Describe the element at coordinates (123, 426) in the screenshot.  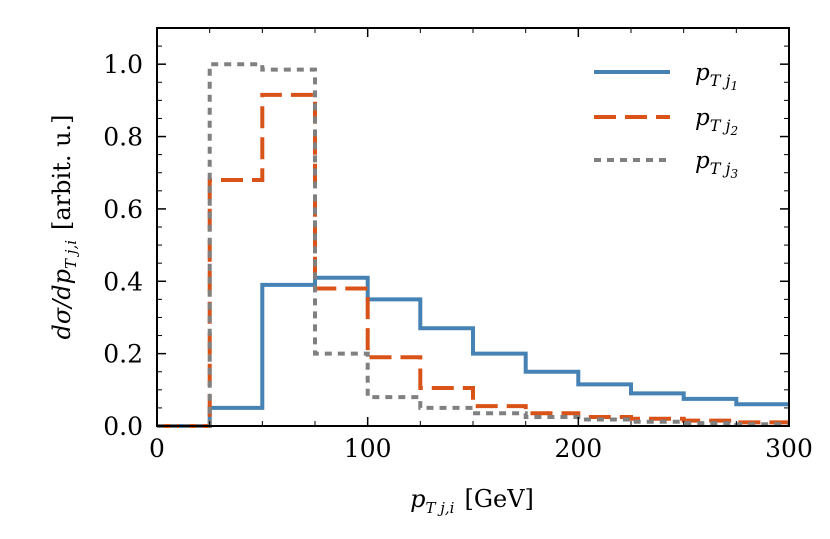
I see `y-tick-label: 0.0` at that location.